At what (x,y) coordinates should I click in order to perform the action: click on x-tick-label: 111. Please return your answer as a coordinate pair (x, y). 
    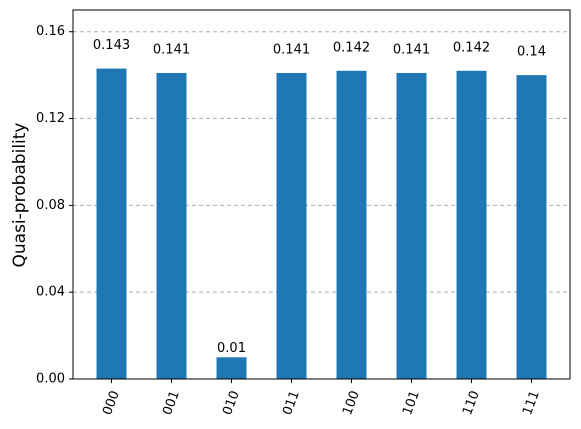
    Looking at the image, I should click on (531, 403).